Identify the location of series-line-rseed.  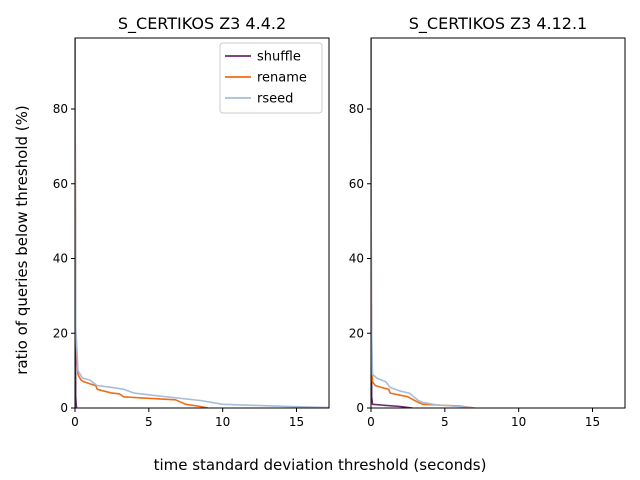
(423, 223).